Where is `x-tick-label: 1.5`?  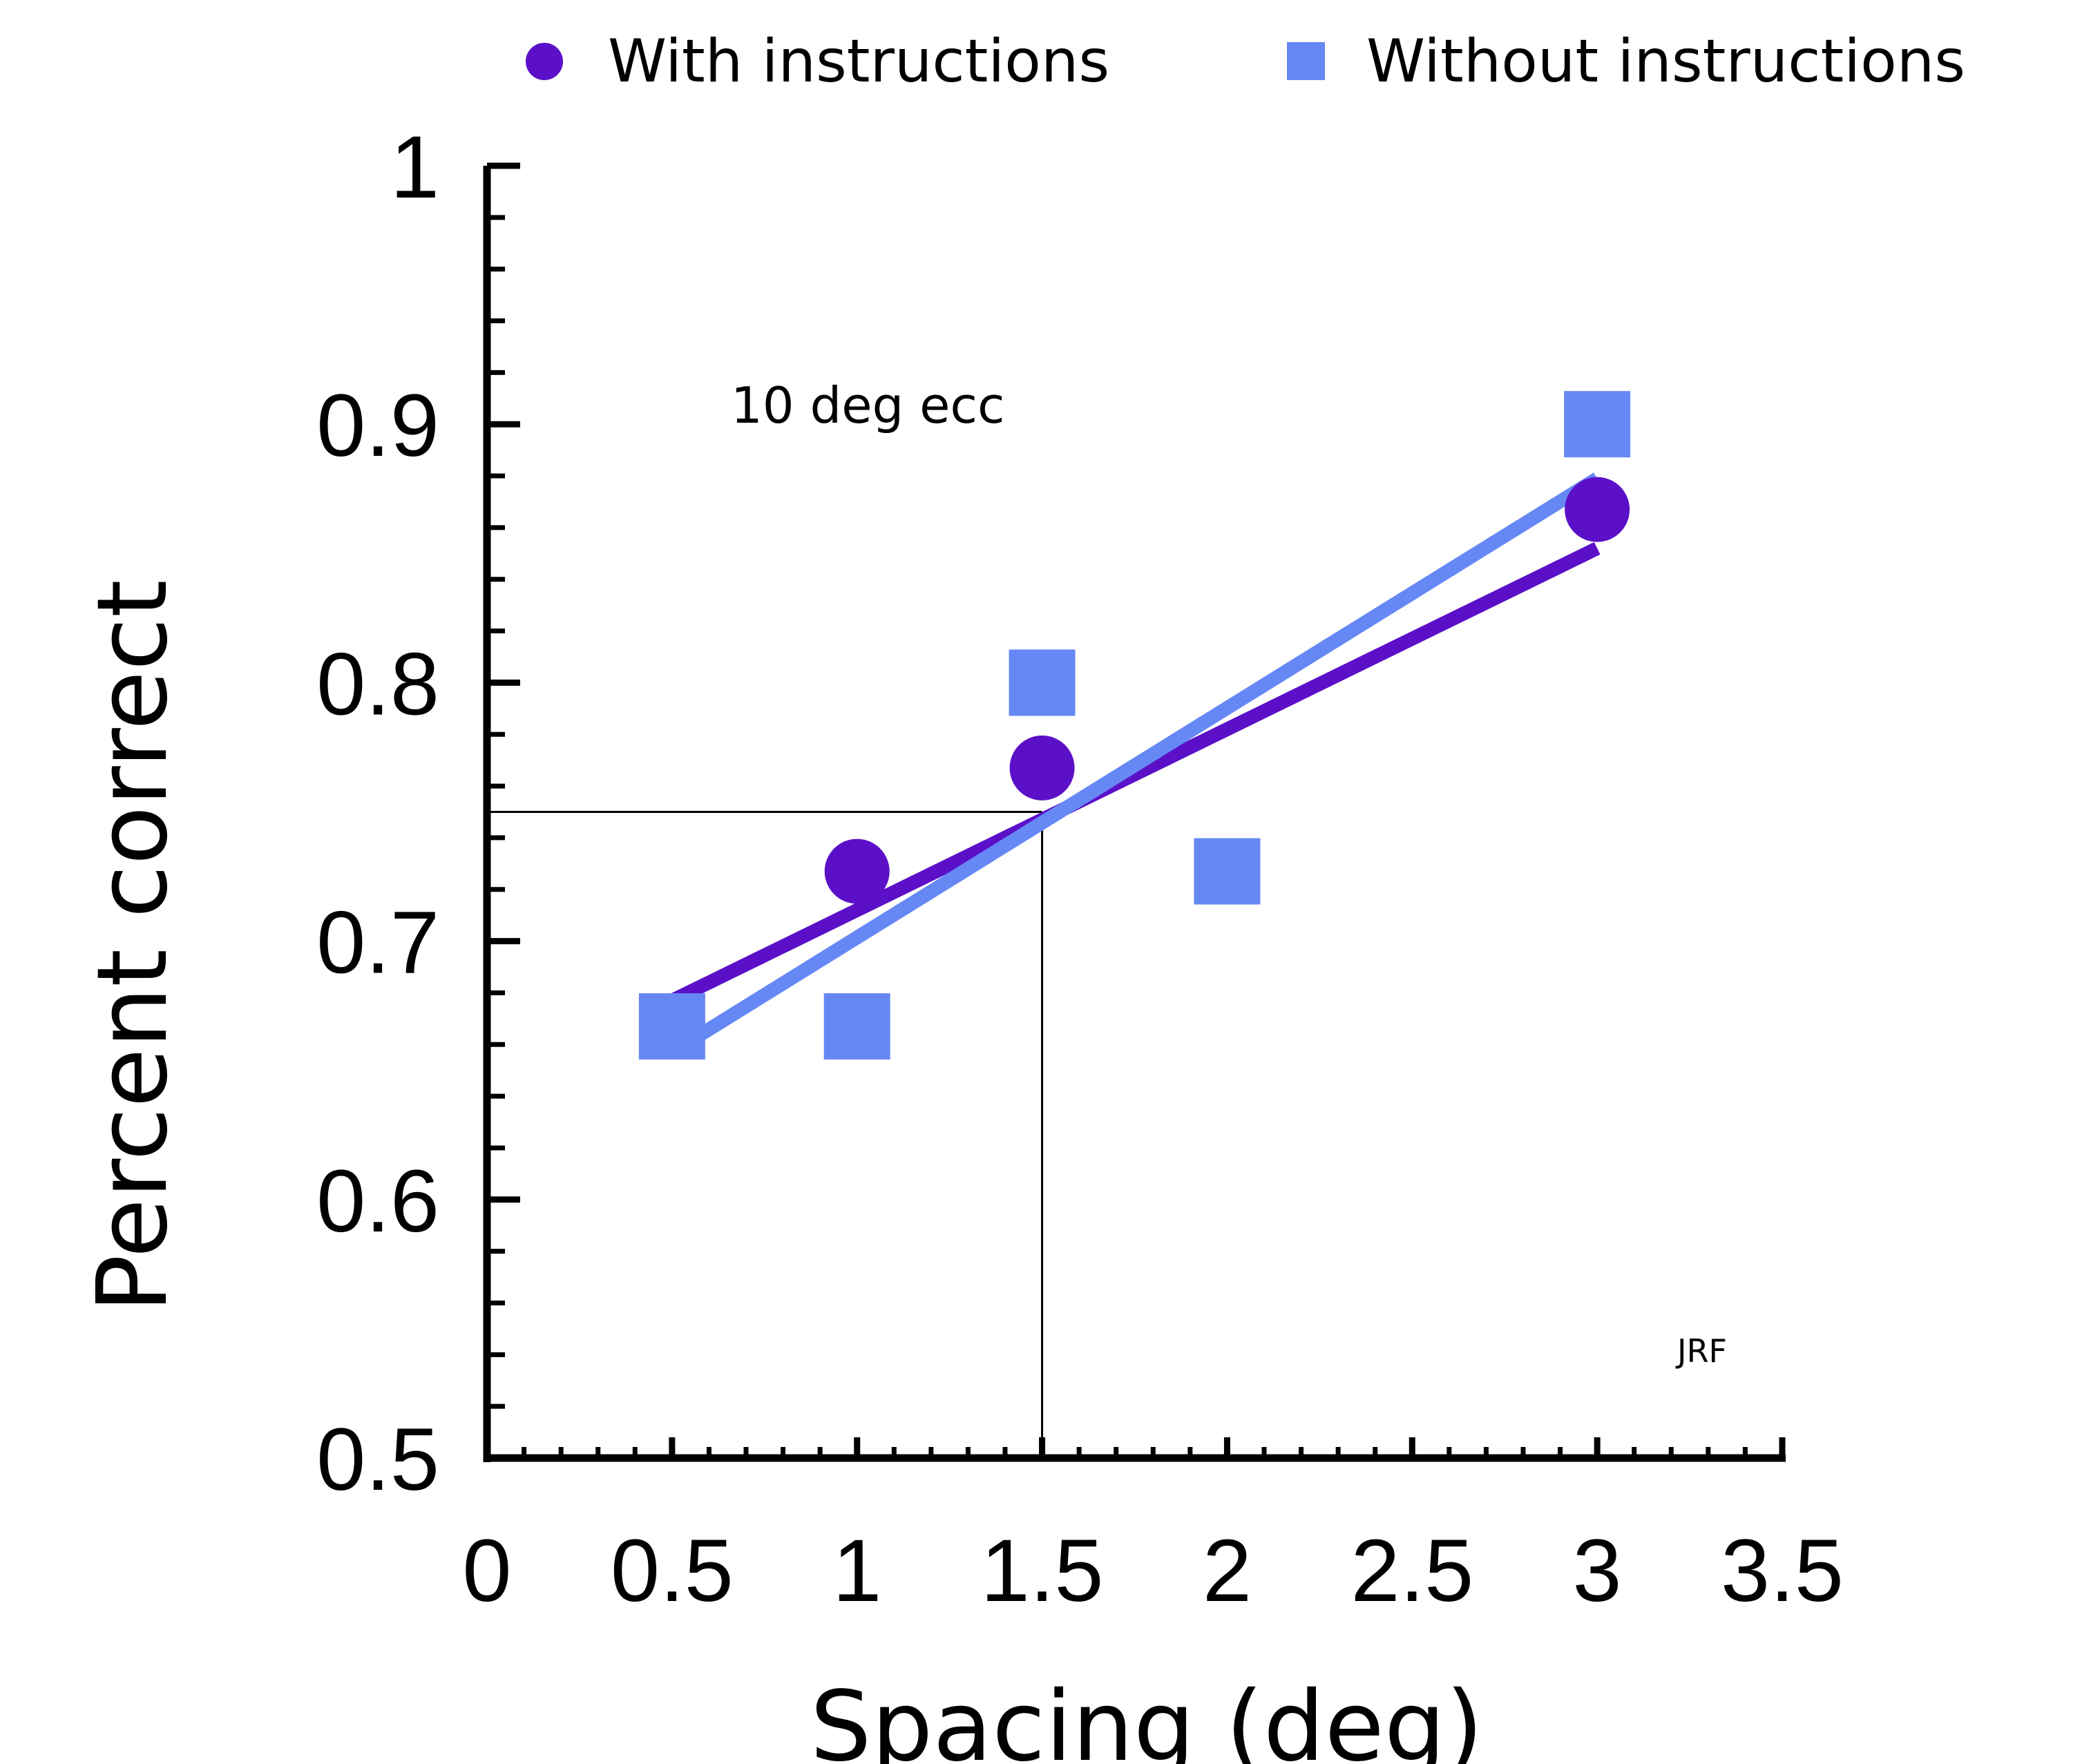
x-tick-label: 1.5 is located at coordinates (1042, 1571).